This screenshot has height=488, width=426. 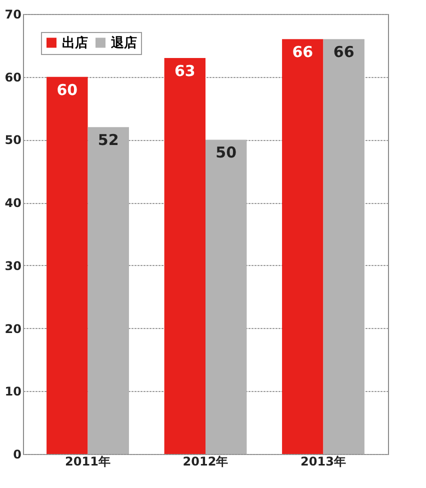 What do you see at coordinates (185, 71) in the screenshot?
I see `data-label: 63` at bounding box center [185, 71].